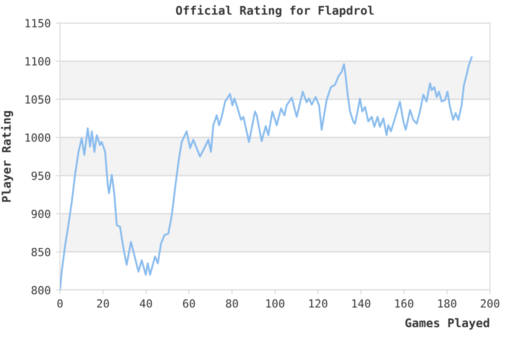 This screenshot has height=340, width=510. I want to click on y-tick-label: 1100, so click(38, 61).